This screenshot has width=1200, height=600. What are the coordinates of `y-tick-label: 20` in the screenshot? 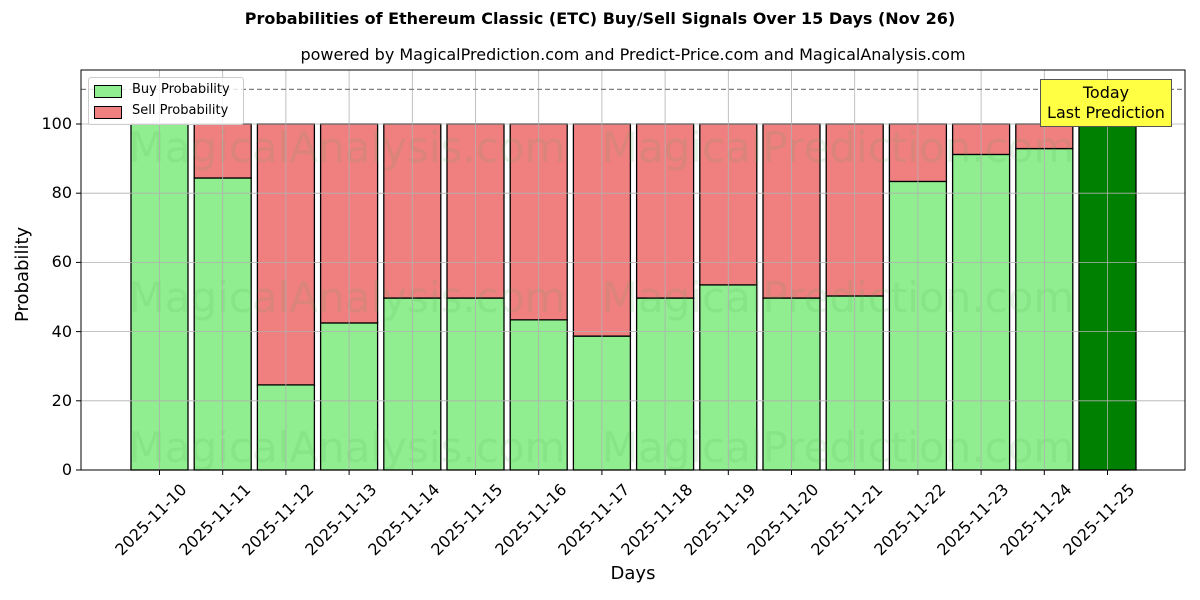 It's located at (61, 400).